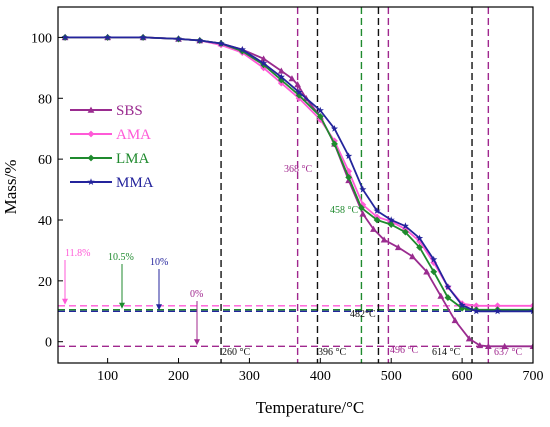  Describe the element at coordinates (45, 99) in the screenshot. I see `y-tick-label: 80` at that location.